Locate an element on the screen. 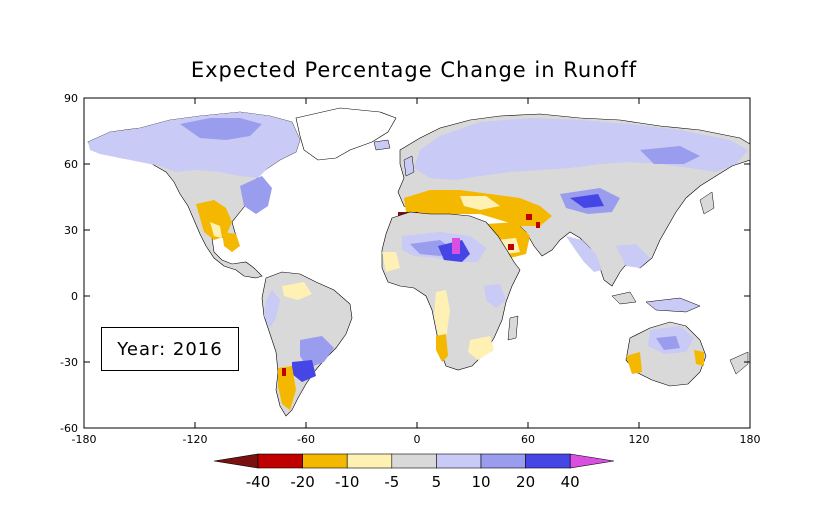 The image size is (828, 525). y-tick-label: 60 is located at coordinates (71, 164).